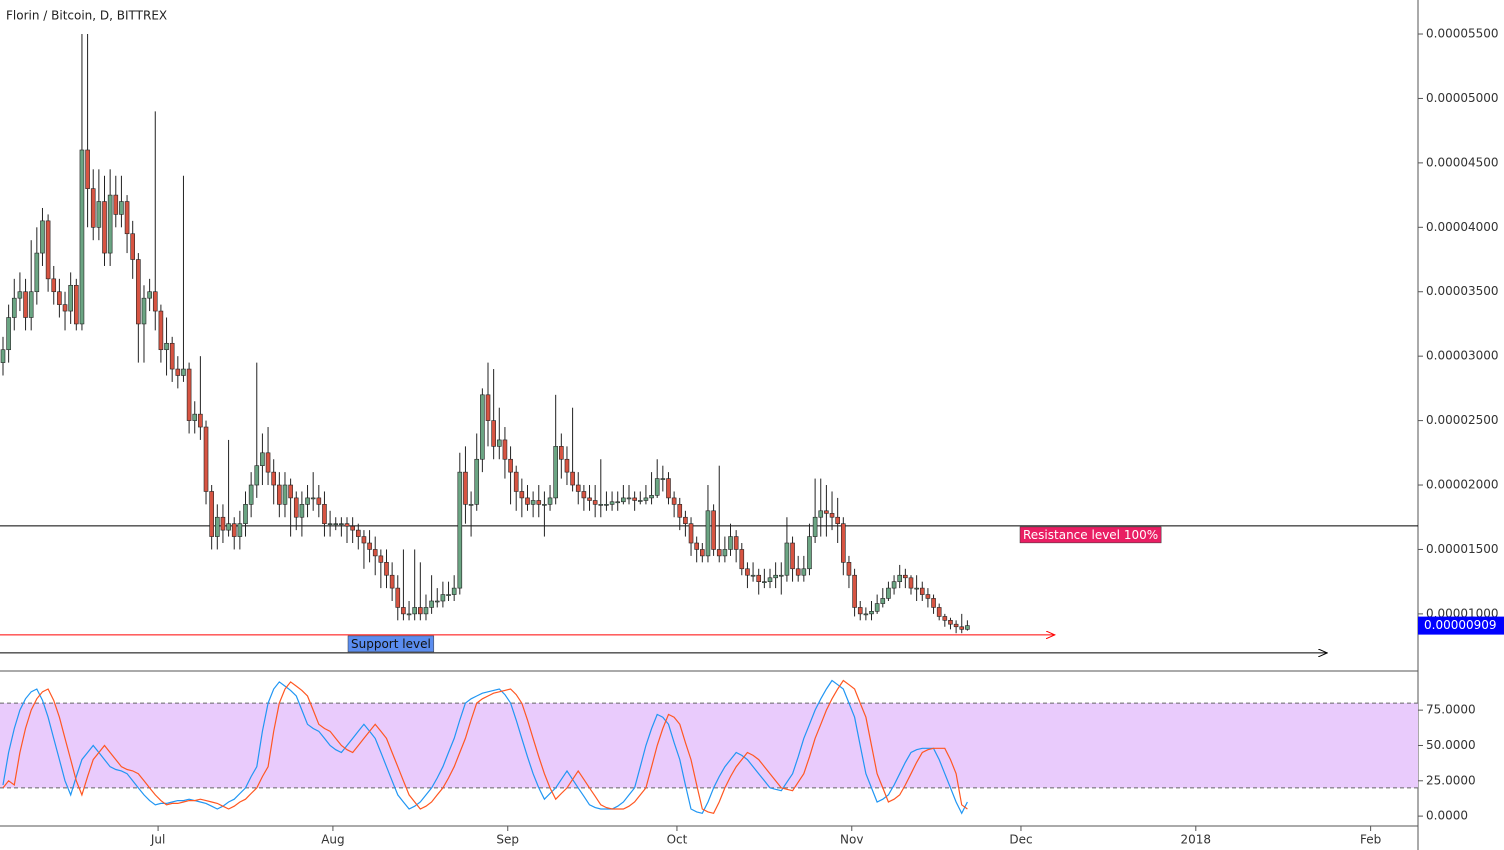  Describe the element at coordinates (1462, 420) in the screenshot. I see `y-tick-label: 0.00002500` at that location.